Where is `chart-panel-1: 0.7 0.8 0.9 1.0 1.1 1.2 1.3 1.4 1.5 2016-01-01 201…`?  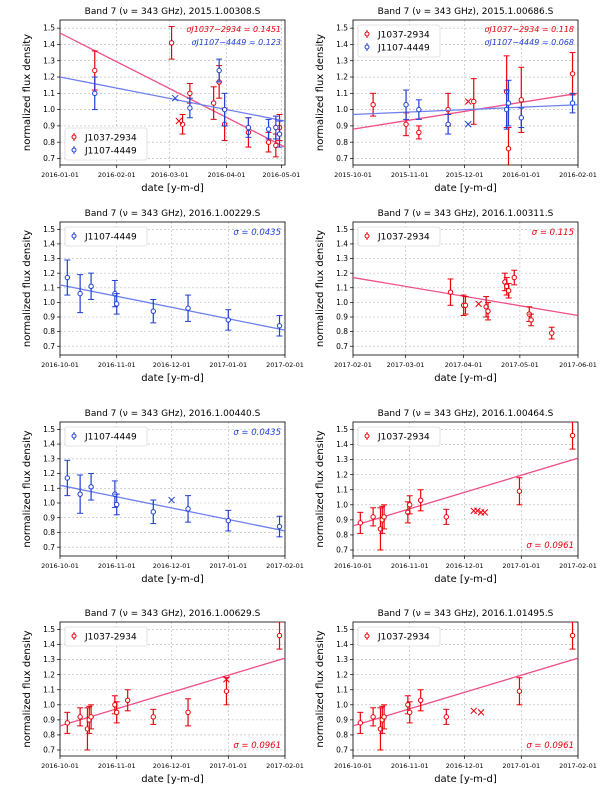
chart-panel-1: 0.7 0.8 0.9 1.0 1.1 1.2 1.3 1.4 1.5 2016-01-01 201… is located at coordinates (161, 100).